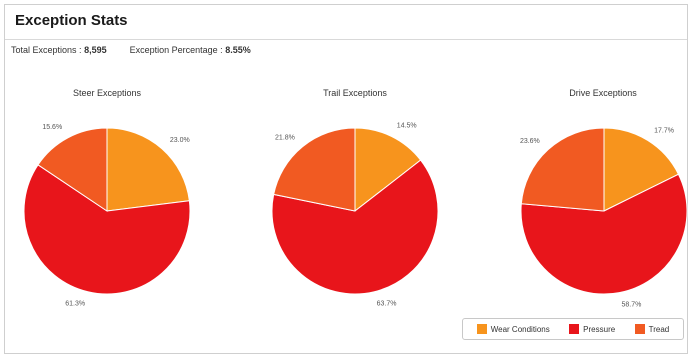  Describe the element at coordinates (95, 50) in the screenshot. I see `total-exceptions-value: 8,595` at that location.